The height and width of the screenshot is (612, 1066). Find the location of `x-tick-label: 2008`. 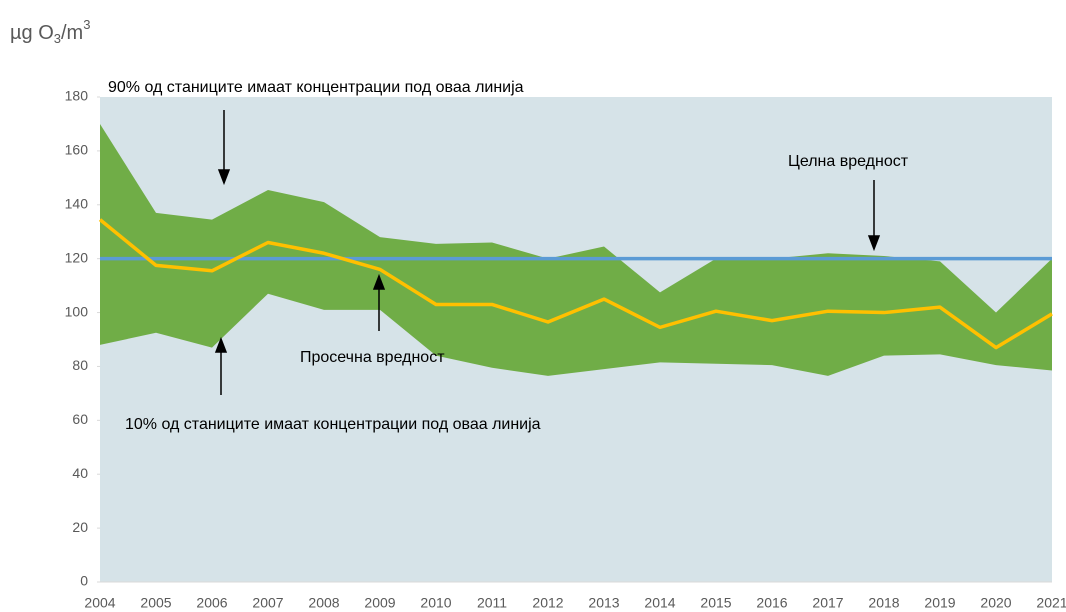

x-tick-label: 2008 is located at coordinates (323, 603).